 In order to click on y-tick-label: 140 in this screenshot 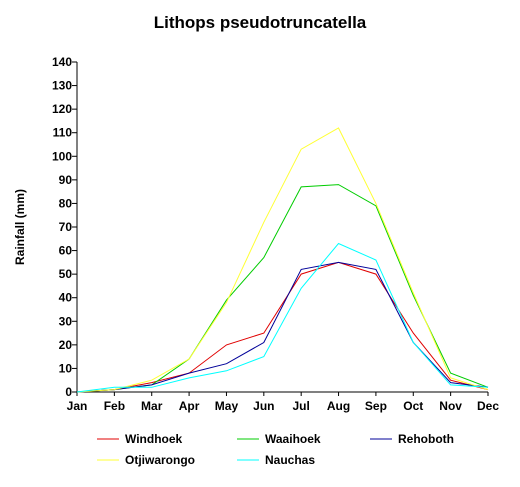, I will do `click(62, 62)`.